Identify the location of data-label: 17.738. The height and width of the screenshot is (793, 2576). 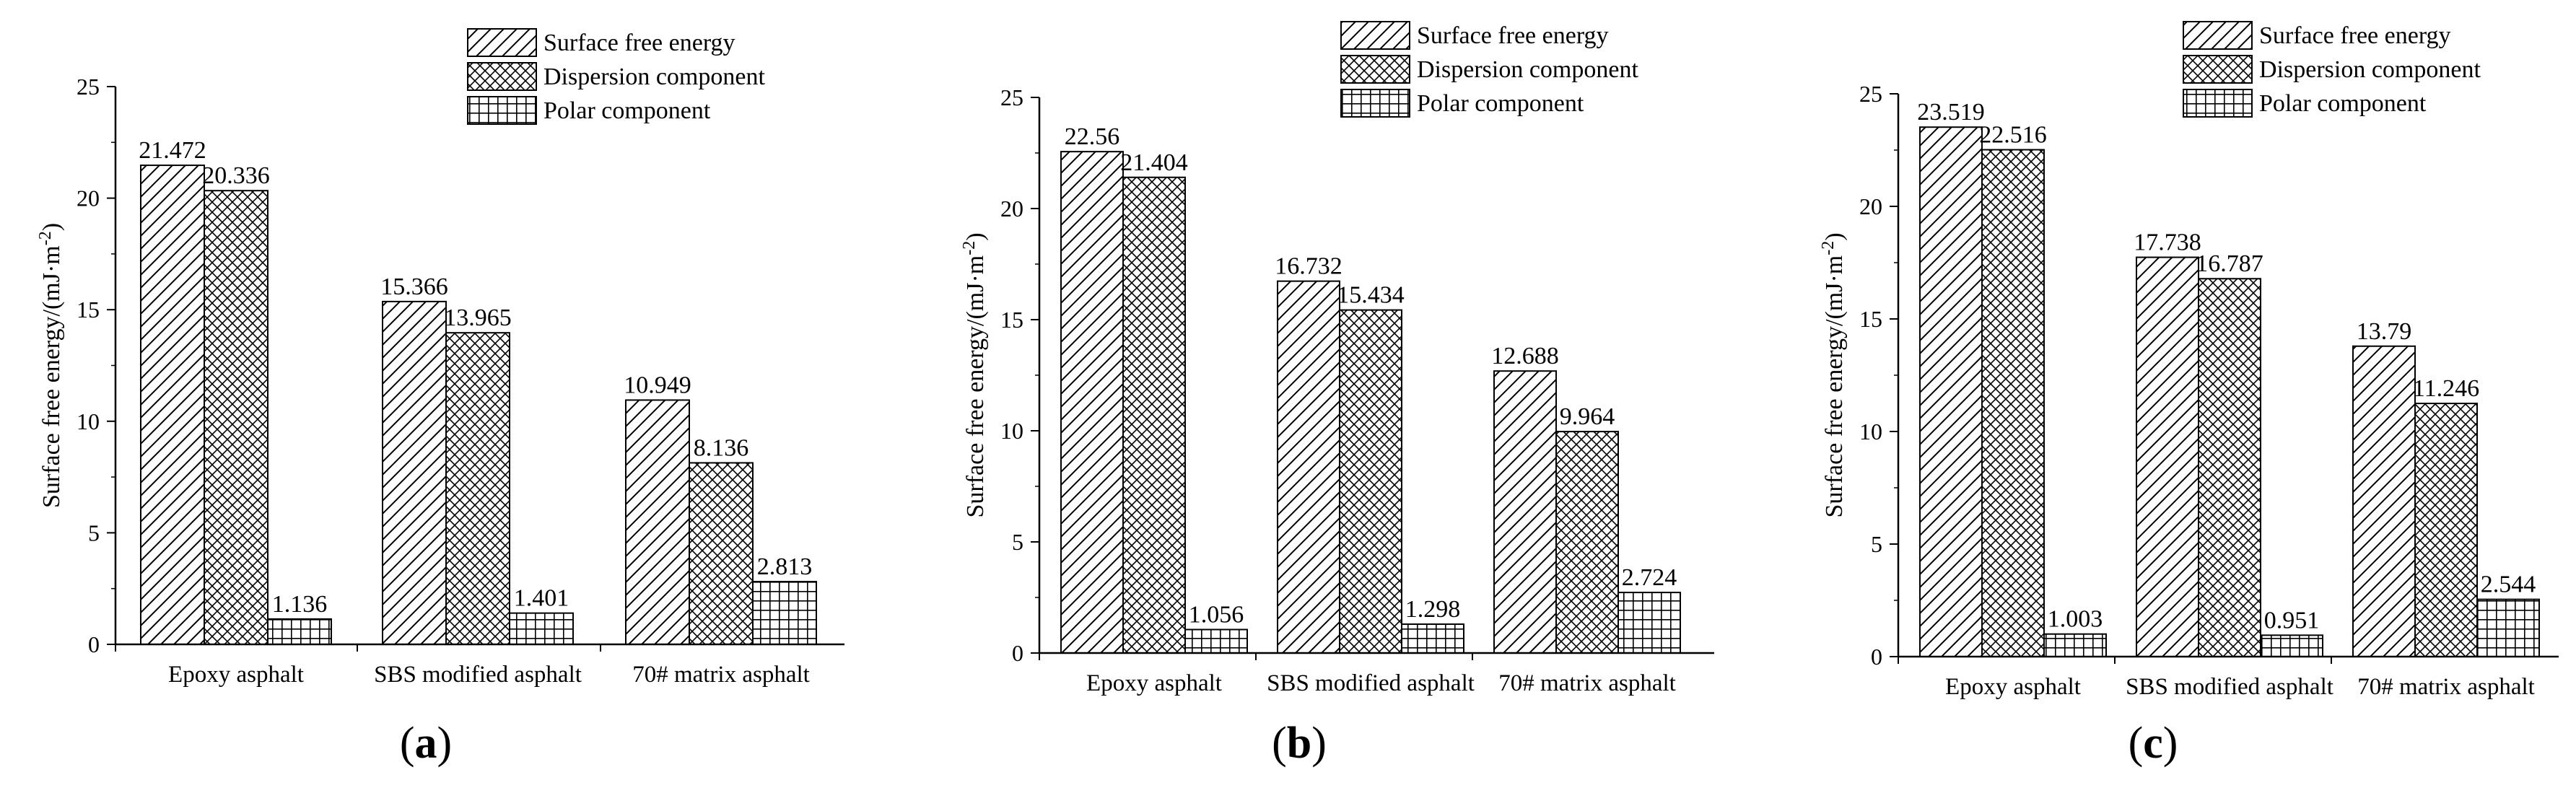
(2167, 242).